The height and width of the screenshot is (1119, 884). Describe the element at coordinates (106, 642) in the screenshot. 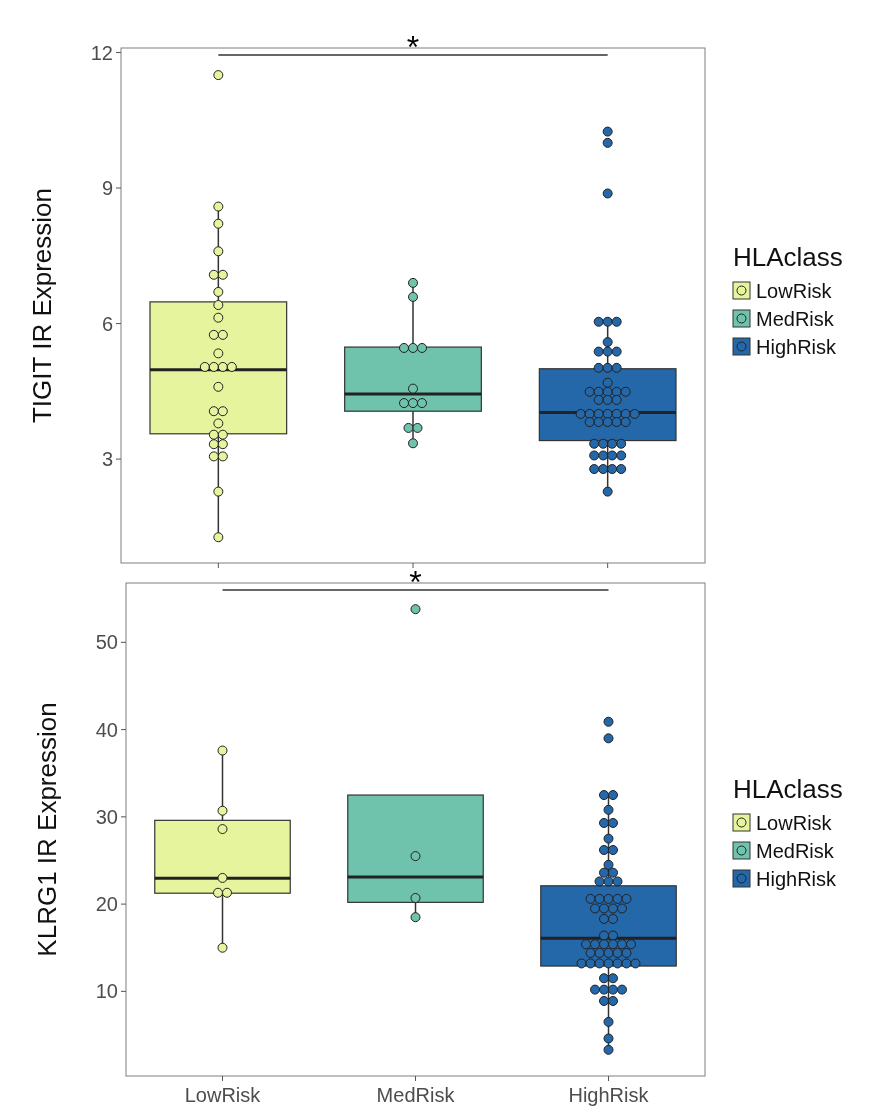

I see `y-tick-label: 50` at that location.